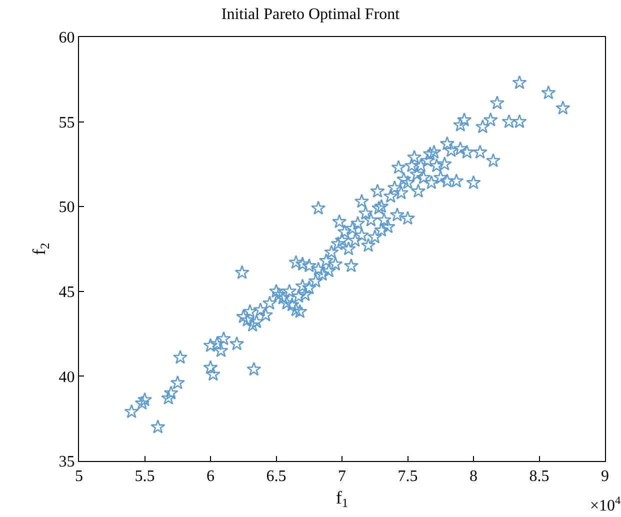 The image size is (621, 517). What do you see at coordinates (66, 462) in the screenshot?
I see `y-tick-label: 35` at bounding box center [66, 462].